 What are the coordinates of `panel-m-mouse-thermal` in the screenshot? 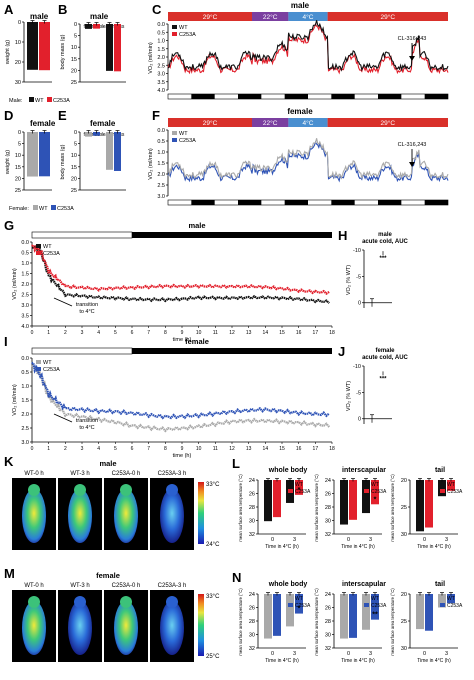 It's located at (126, 628).